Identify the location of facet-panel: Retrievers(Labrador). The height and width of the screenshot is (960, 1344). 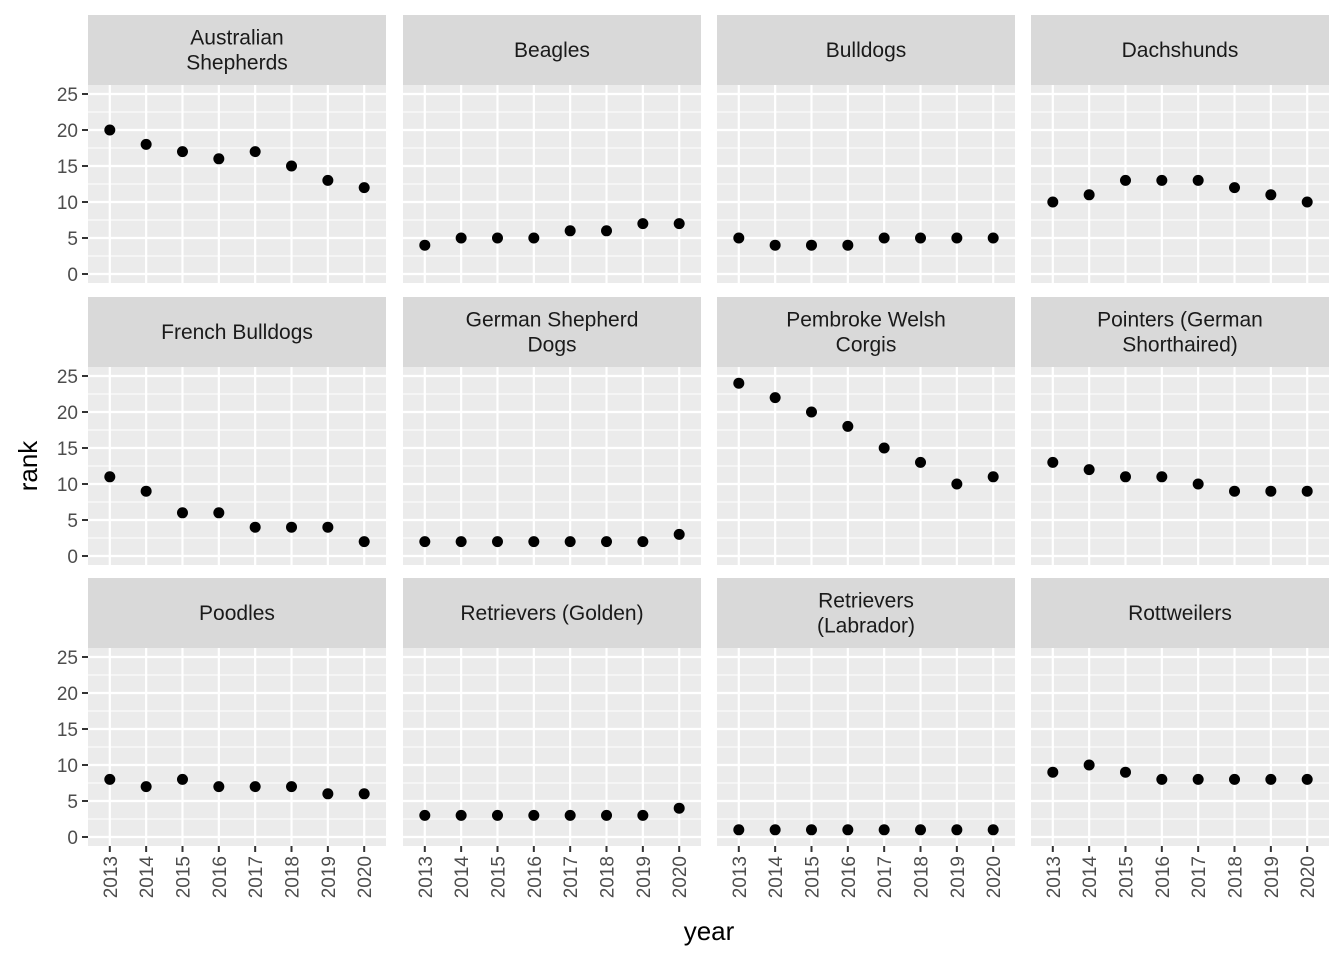
(866, 712).